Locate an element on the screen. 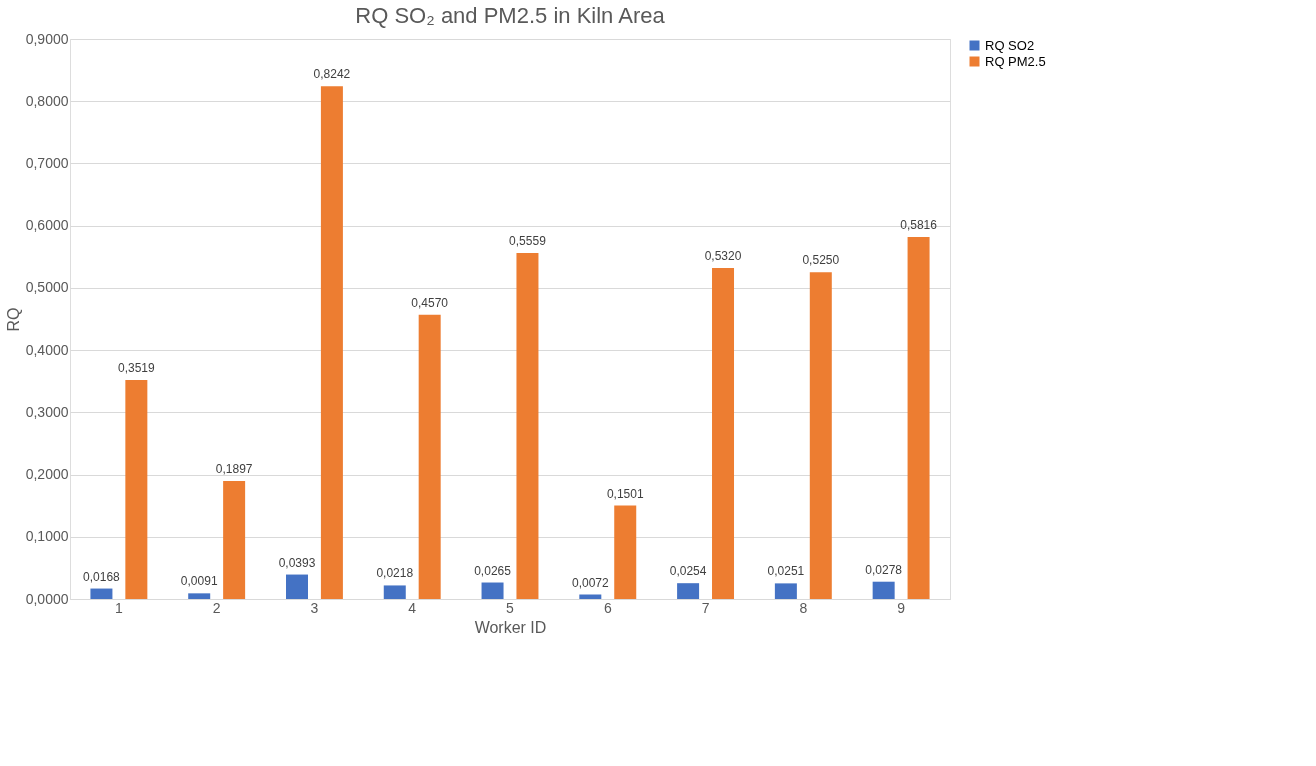 This screenshot has width=1316, height=766. data-label: 0,5250 is located at coordinates (821, 260).